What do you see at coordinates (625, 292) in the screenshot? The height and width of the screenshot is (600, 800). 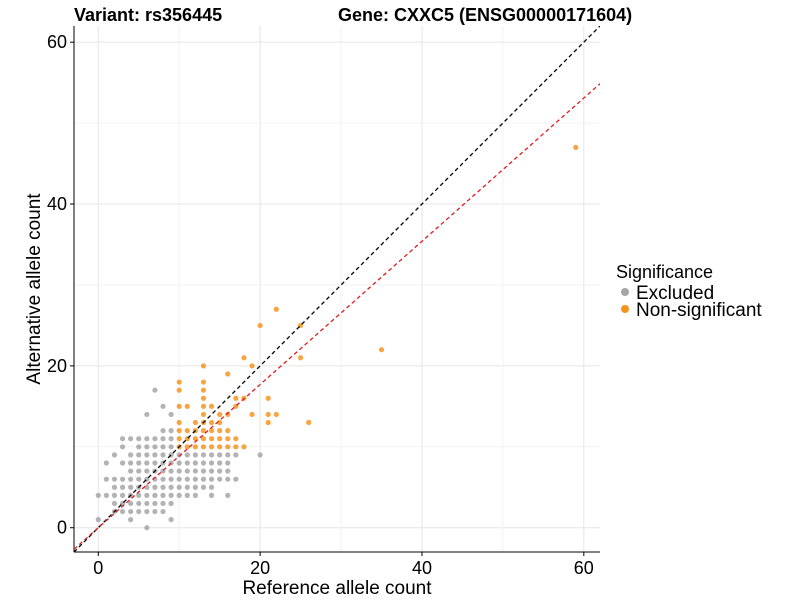 I see `legend-key-excluded` at bounding box center [625, 292].